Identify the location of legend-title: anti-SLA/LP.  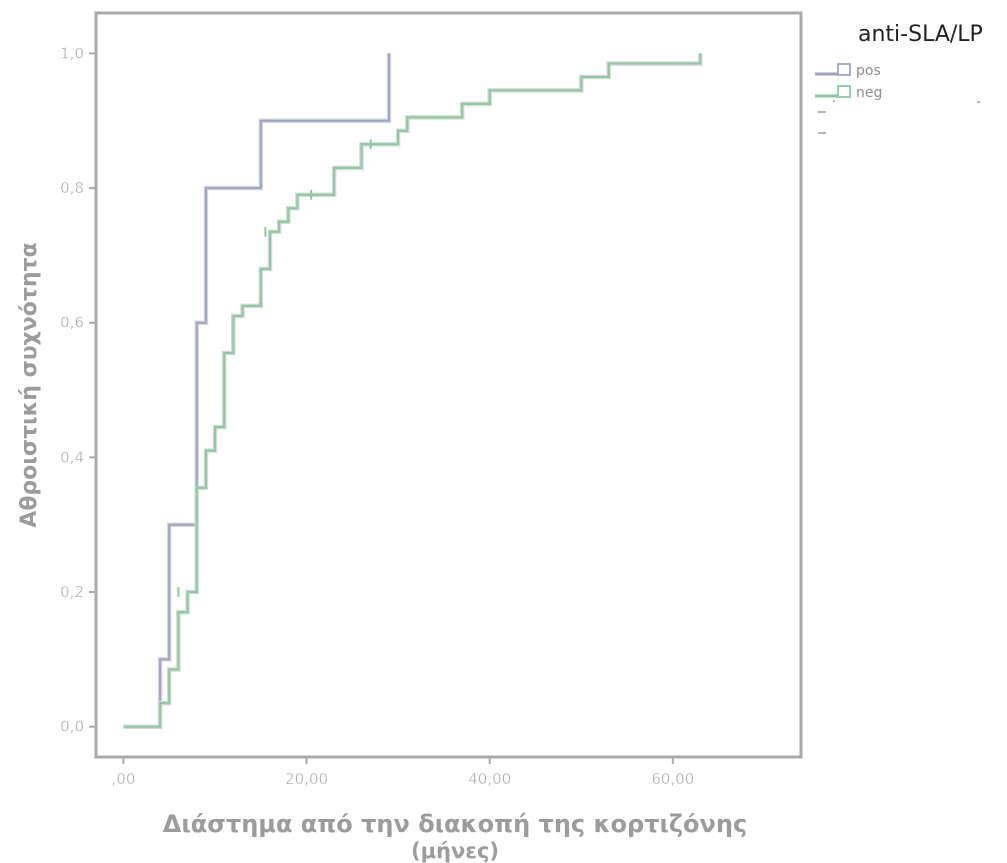
(920, 34).